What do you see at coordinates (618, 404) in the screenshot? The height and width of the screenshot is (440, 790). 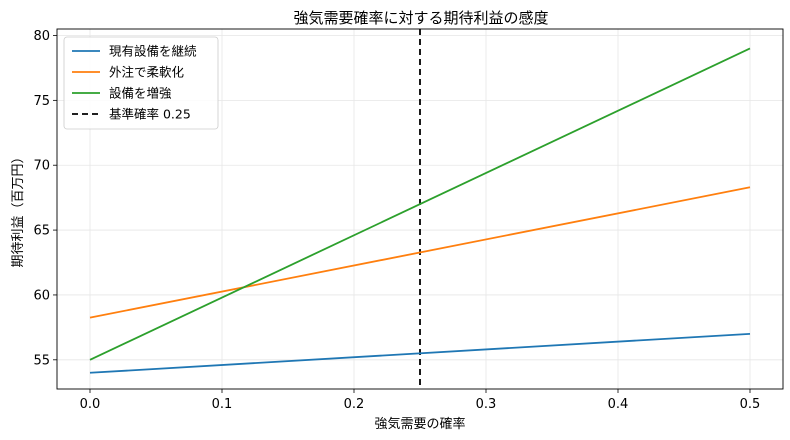 I see `x-tick-label: 0.4` at bounding box center [618, 404].